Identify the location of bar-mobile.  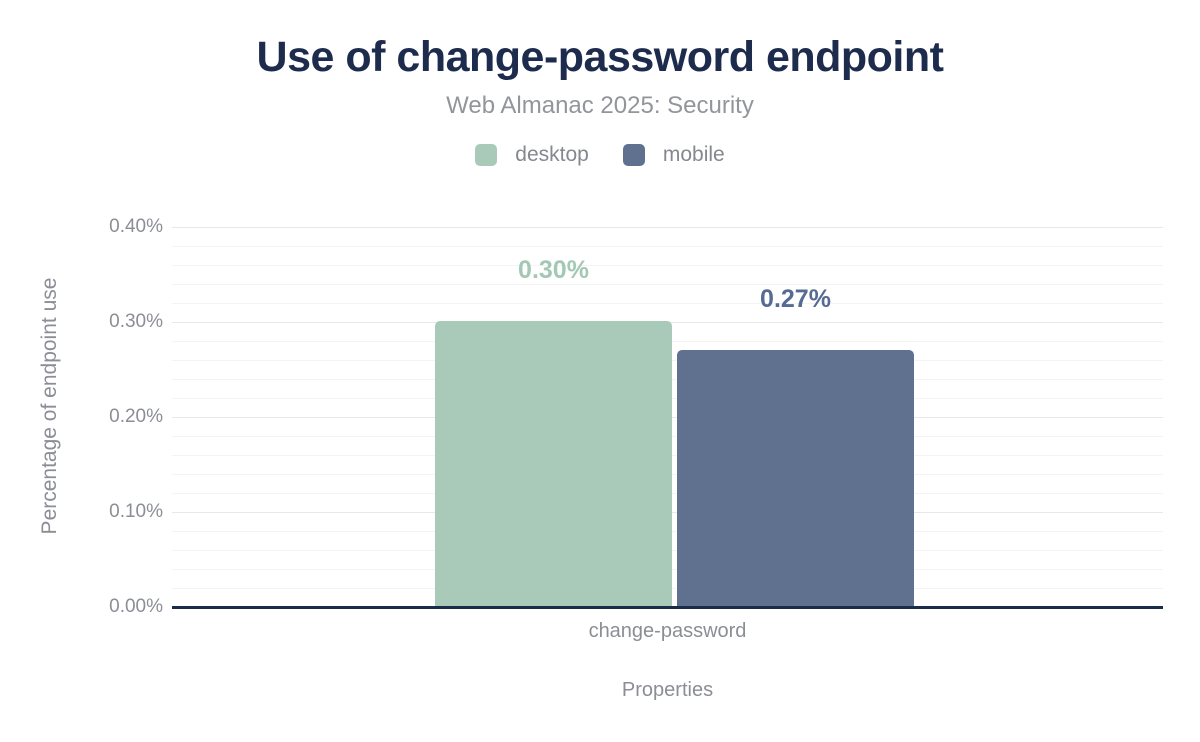
(795, 478).